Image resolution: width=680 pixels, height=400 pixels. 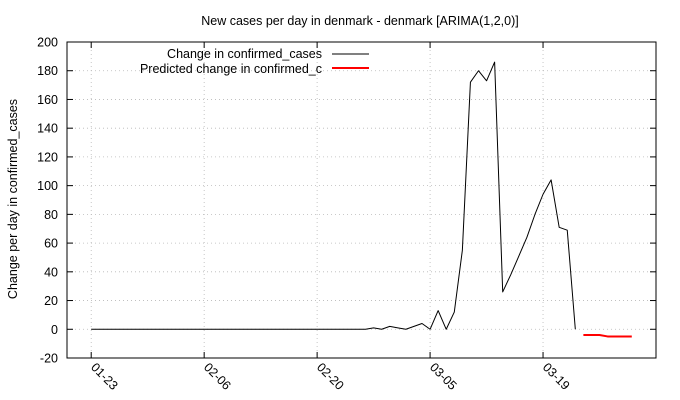 I want to click on x-tick-label: 02-06, so click(x=217, y=376).